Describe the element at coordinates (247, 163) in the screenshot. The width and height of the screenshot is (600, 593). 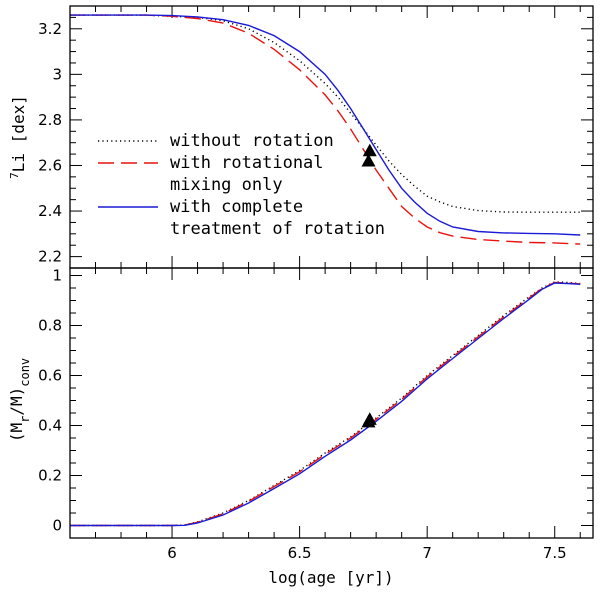
I see `legend-label-mix: with rotational` at that location.